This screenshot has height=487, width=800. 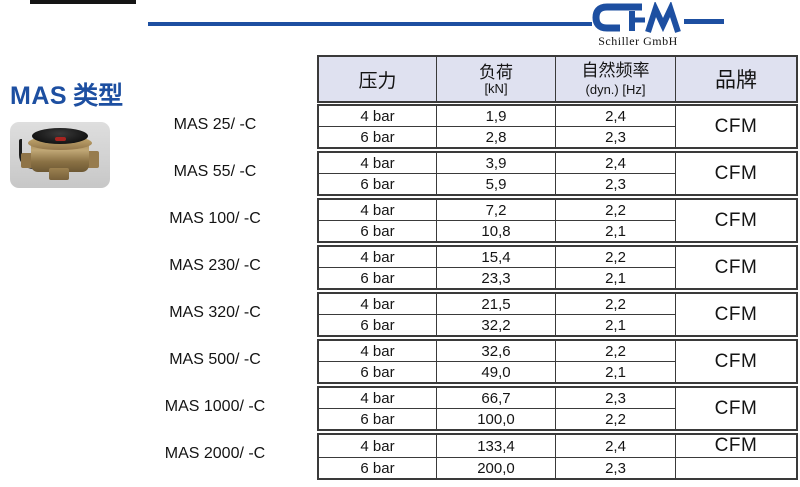 I want to click on load-header-unit: [kN], so click(x=496, y=88).